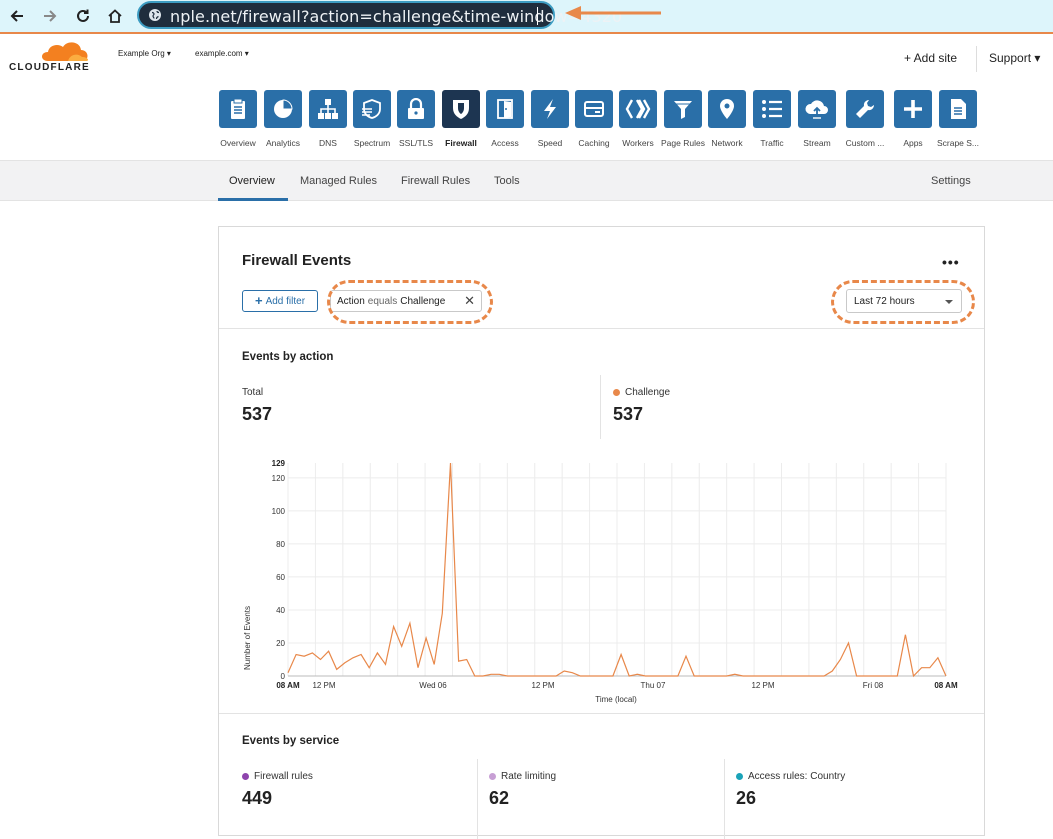 This screenshot has height=839, width=1053. What do you see at coordinates (328, 109) in the screenshot?
I see `network-icon` at bounding box center [328, 109].